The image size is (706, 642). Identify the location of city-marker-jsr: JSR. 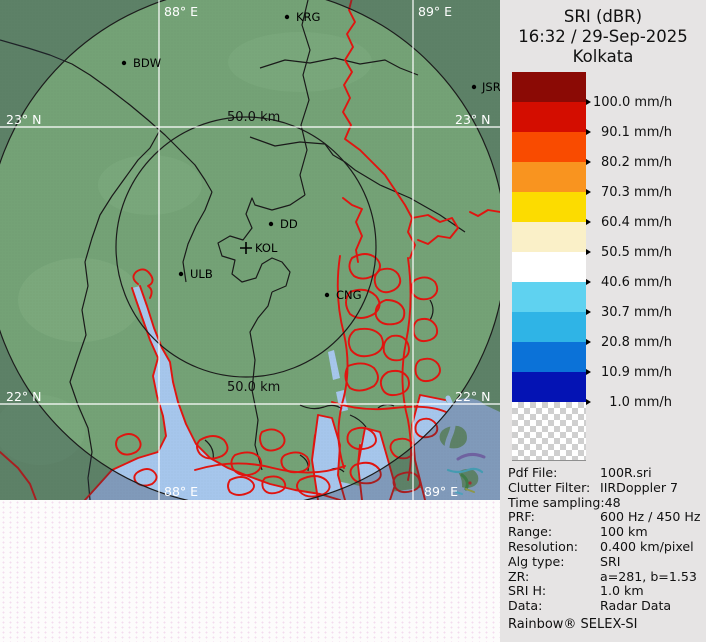
(485, 87).